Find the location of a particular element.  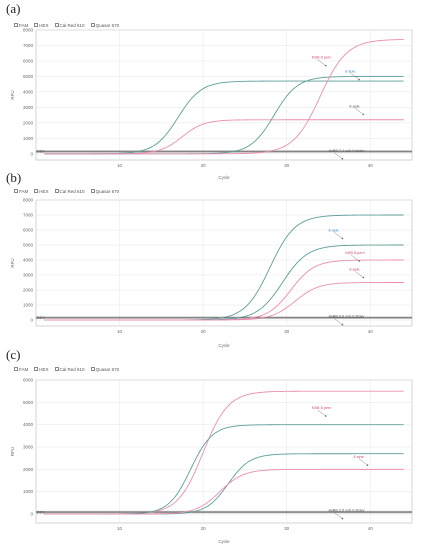

panel-c-legend: FAM HEX Cal Red 610 Quasar 670 is located at coordinates (66, 369).